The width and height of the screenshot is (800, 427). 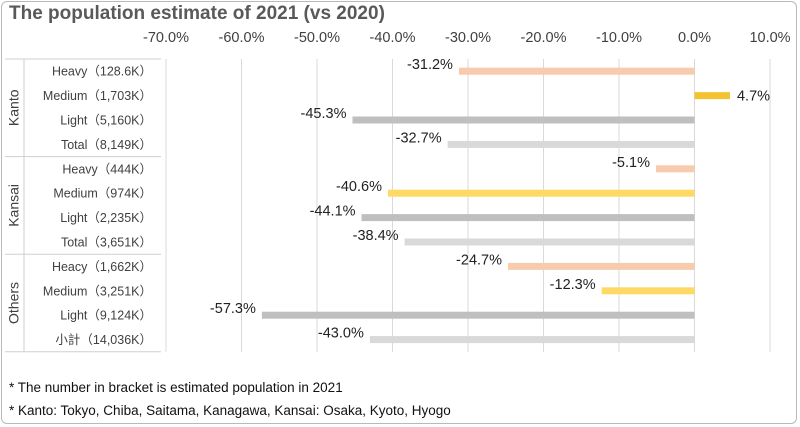 What do you see at coordinates (14, 107) in the screenshot?
I see `group-label: Kanto` at bounding box center [14, 107].